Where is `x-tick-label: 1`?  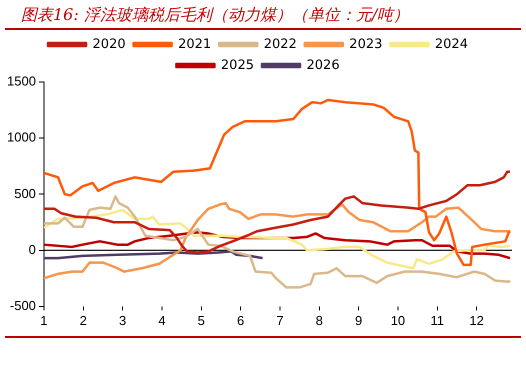
x-tick-label: 1 is located at coordinates (44, 320).